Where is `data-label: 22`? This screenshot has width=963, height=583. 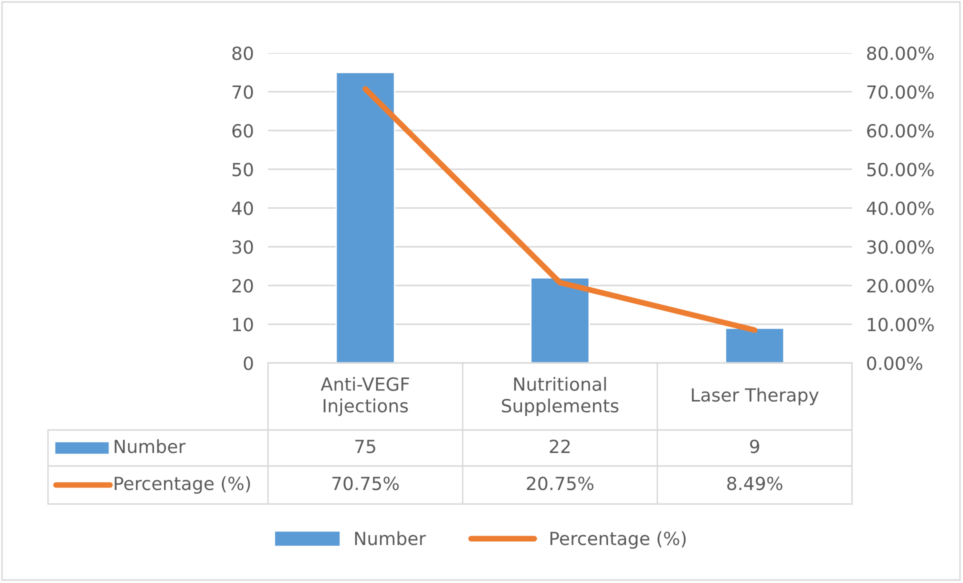
data-label: 22 is located at coordinates (560, 446).